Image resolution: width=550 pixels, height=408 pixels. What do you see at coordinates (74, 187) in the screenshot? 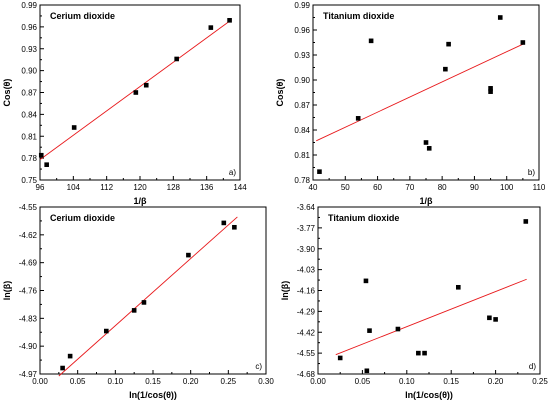
I see `x-tick-label: 104` at bounding box center [74, 187].